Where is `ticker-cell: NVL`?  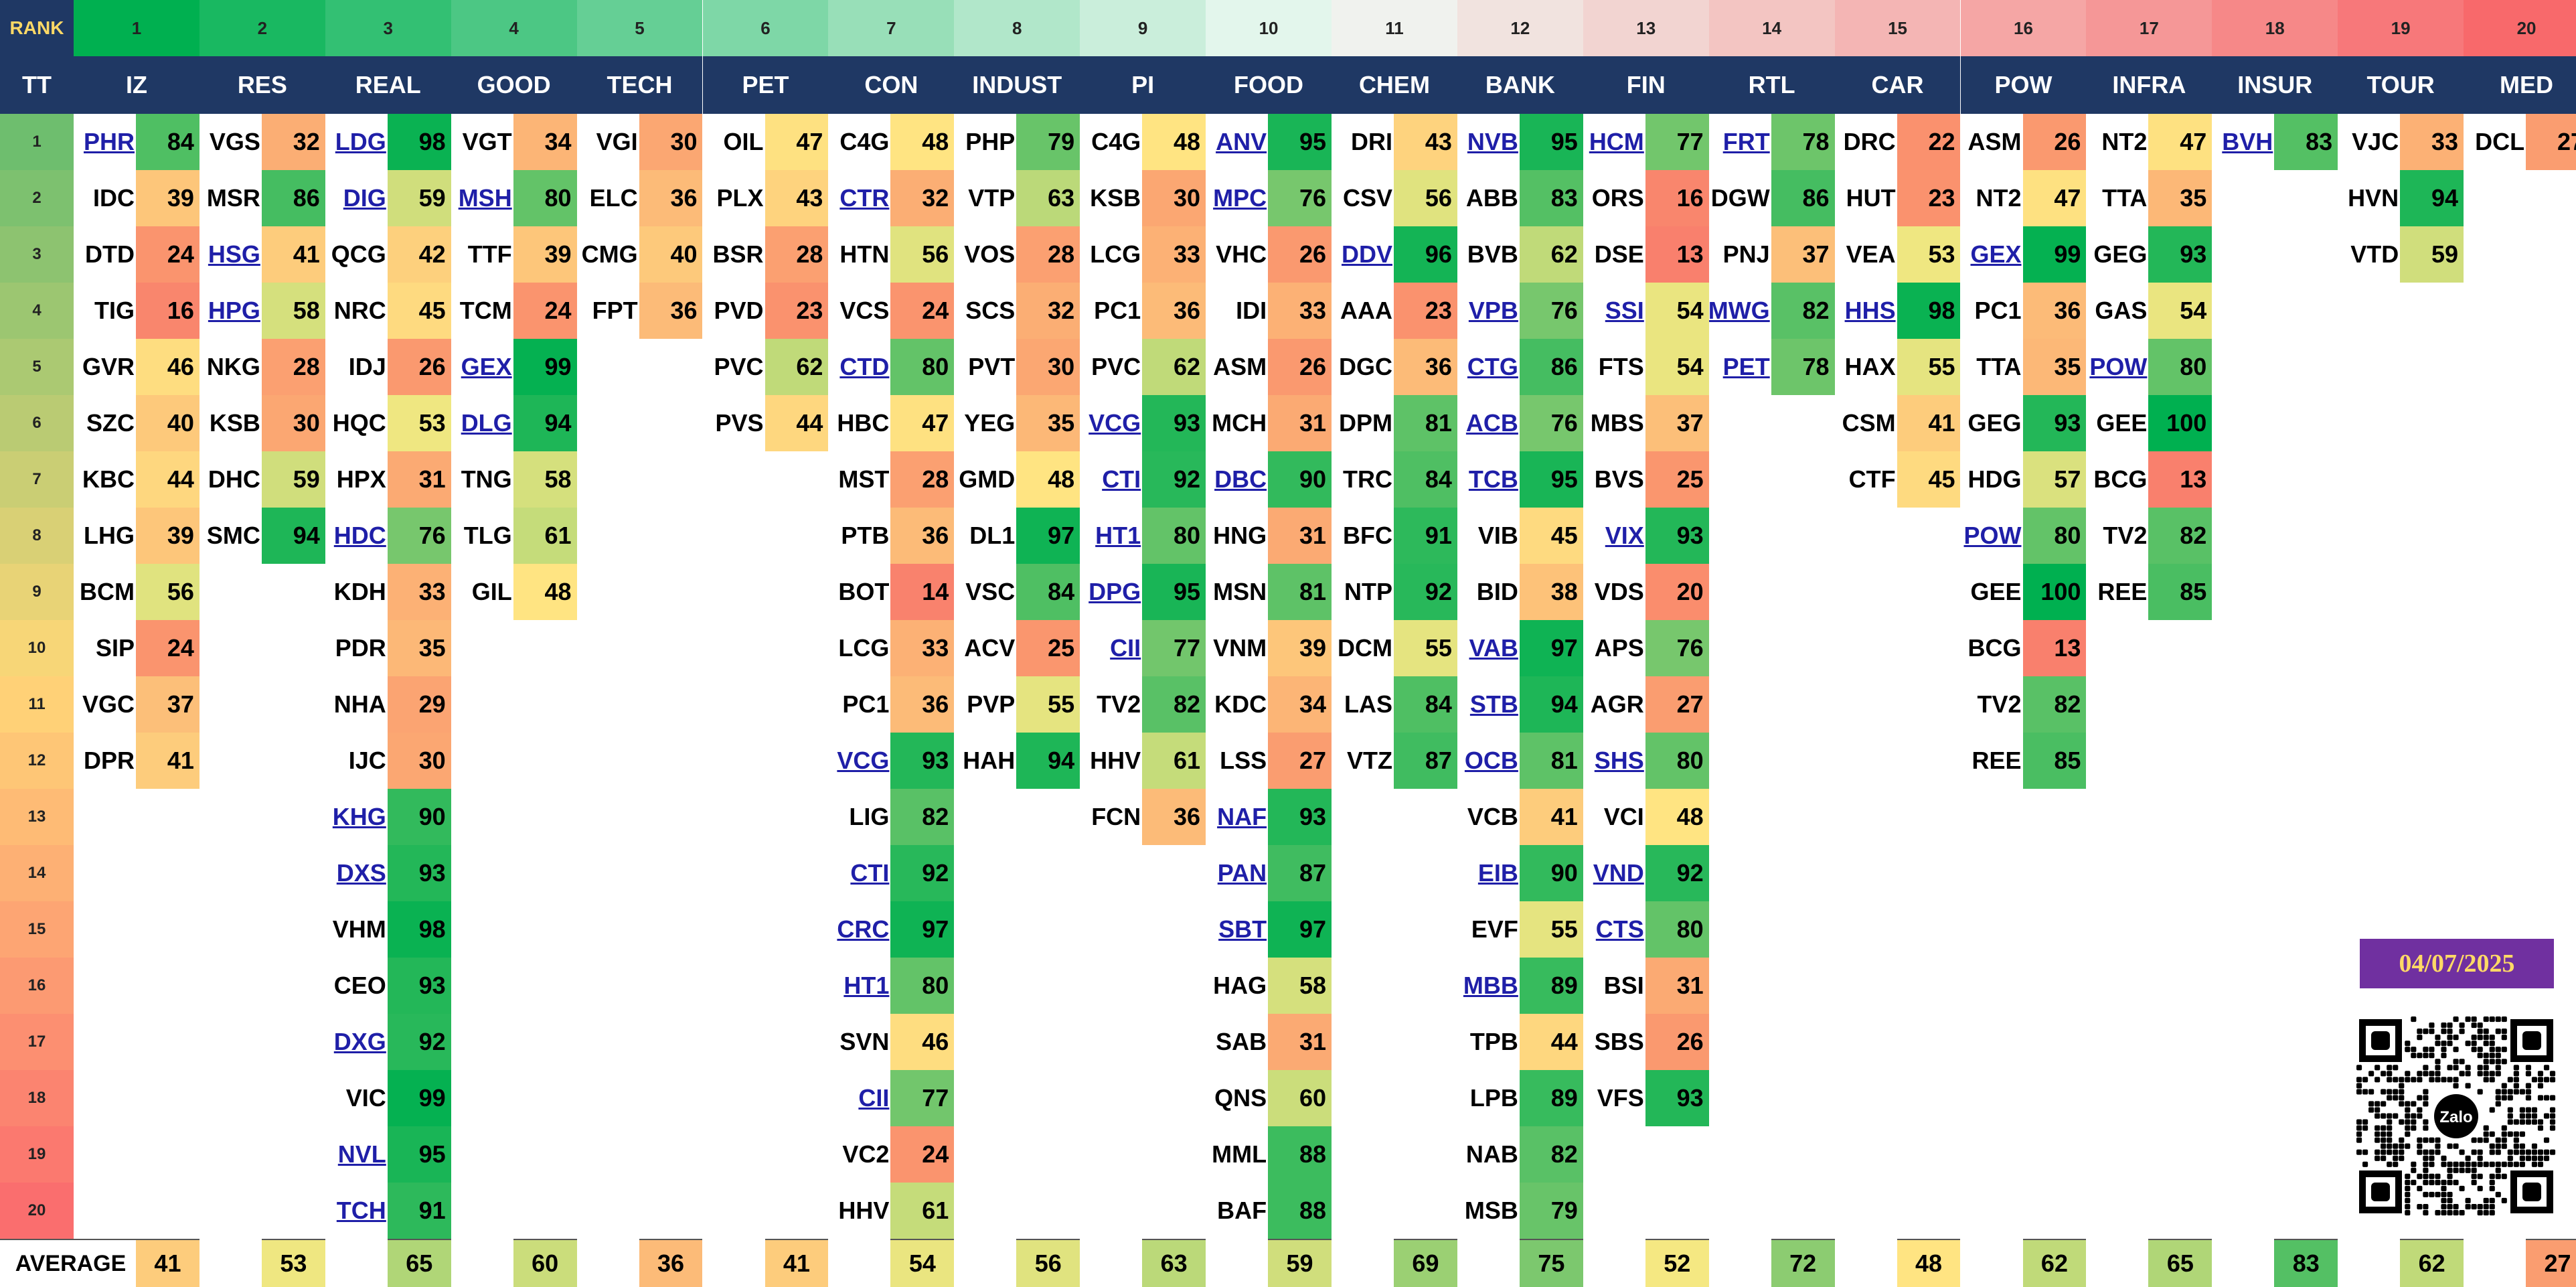
ticker-cell: NVL is located at coordinates (362, 1154).